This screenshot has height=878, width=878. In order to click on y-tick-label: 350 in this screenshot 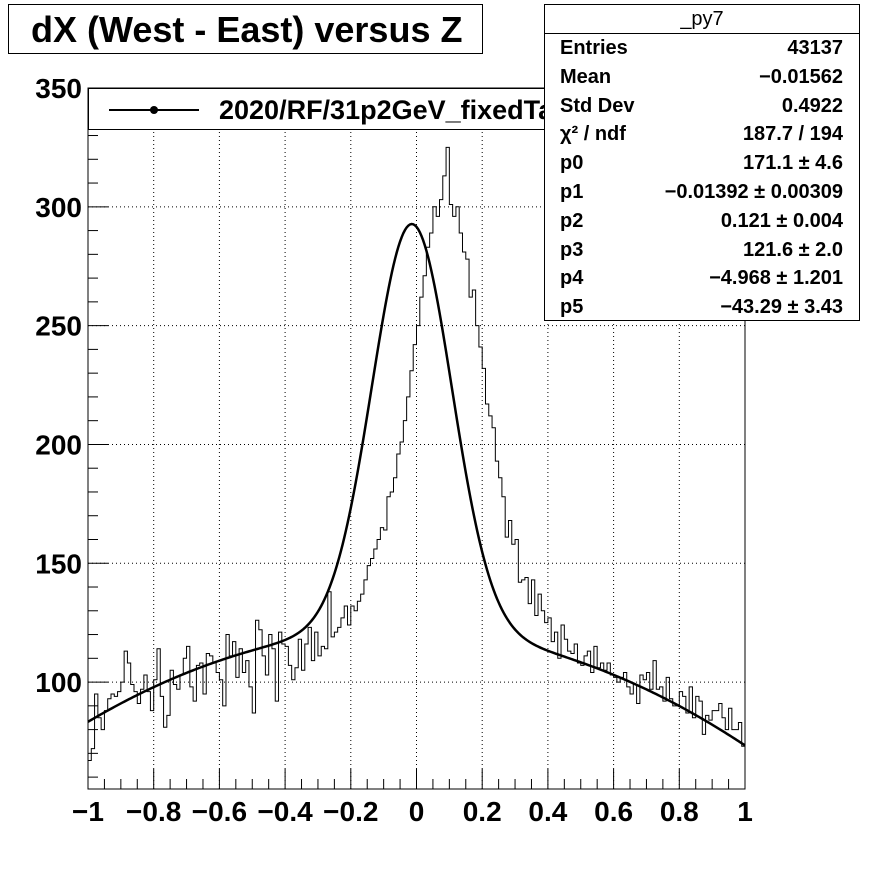, I will do `click(58, 88)`.